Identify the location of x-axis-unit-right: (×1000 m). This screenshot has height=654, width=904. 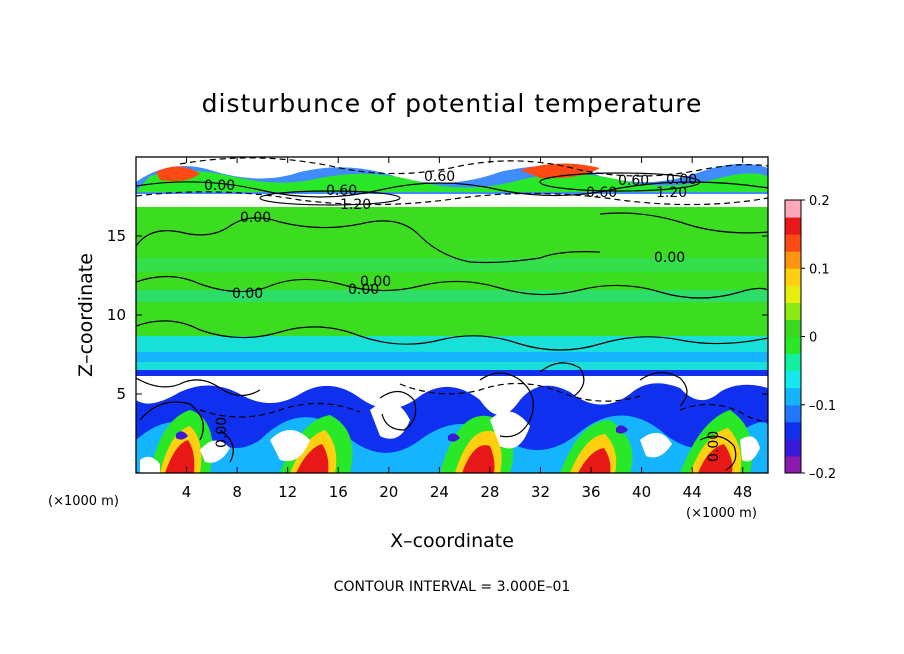
(721, 513).